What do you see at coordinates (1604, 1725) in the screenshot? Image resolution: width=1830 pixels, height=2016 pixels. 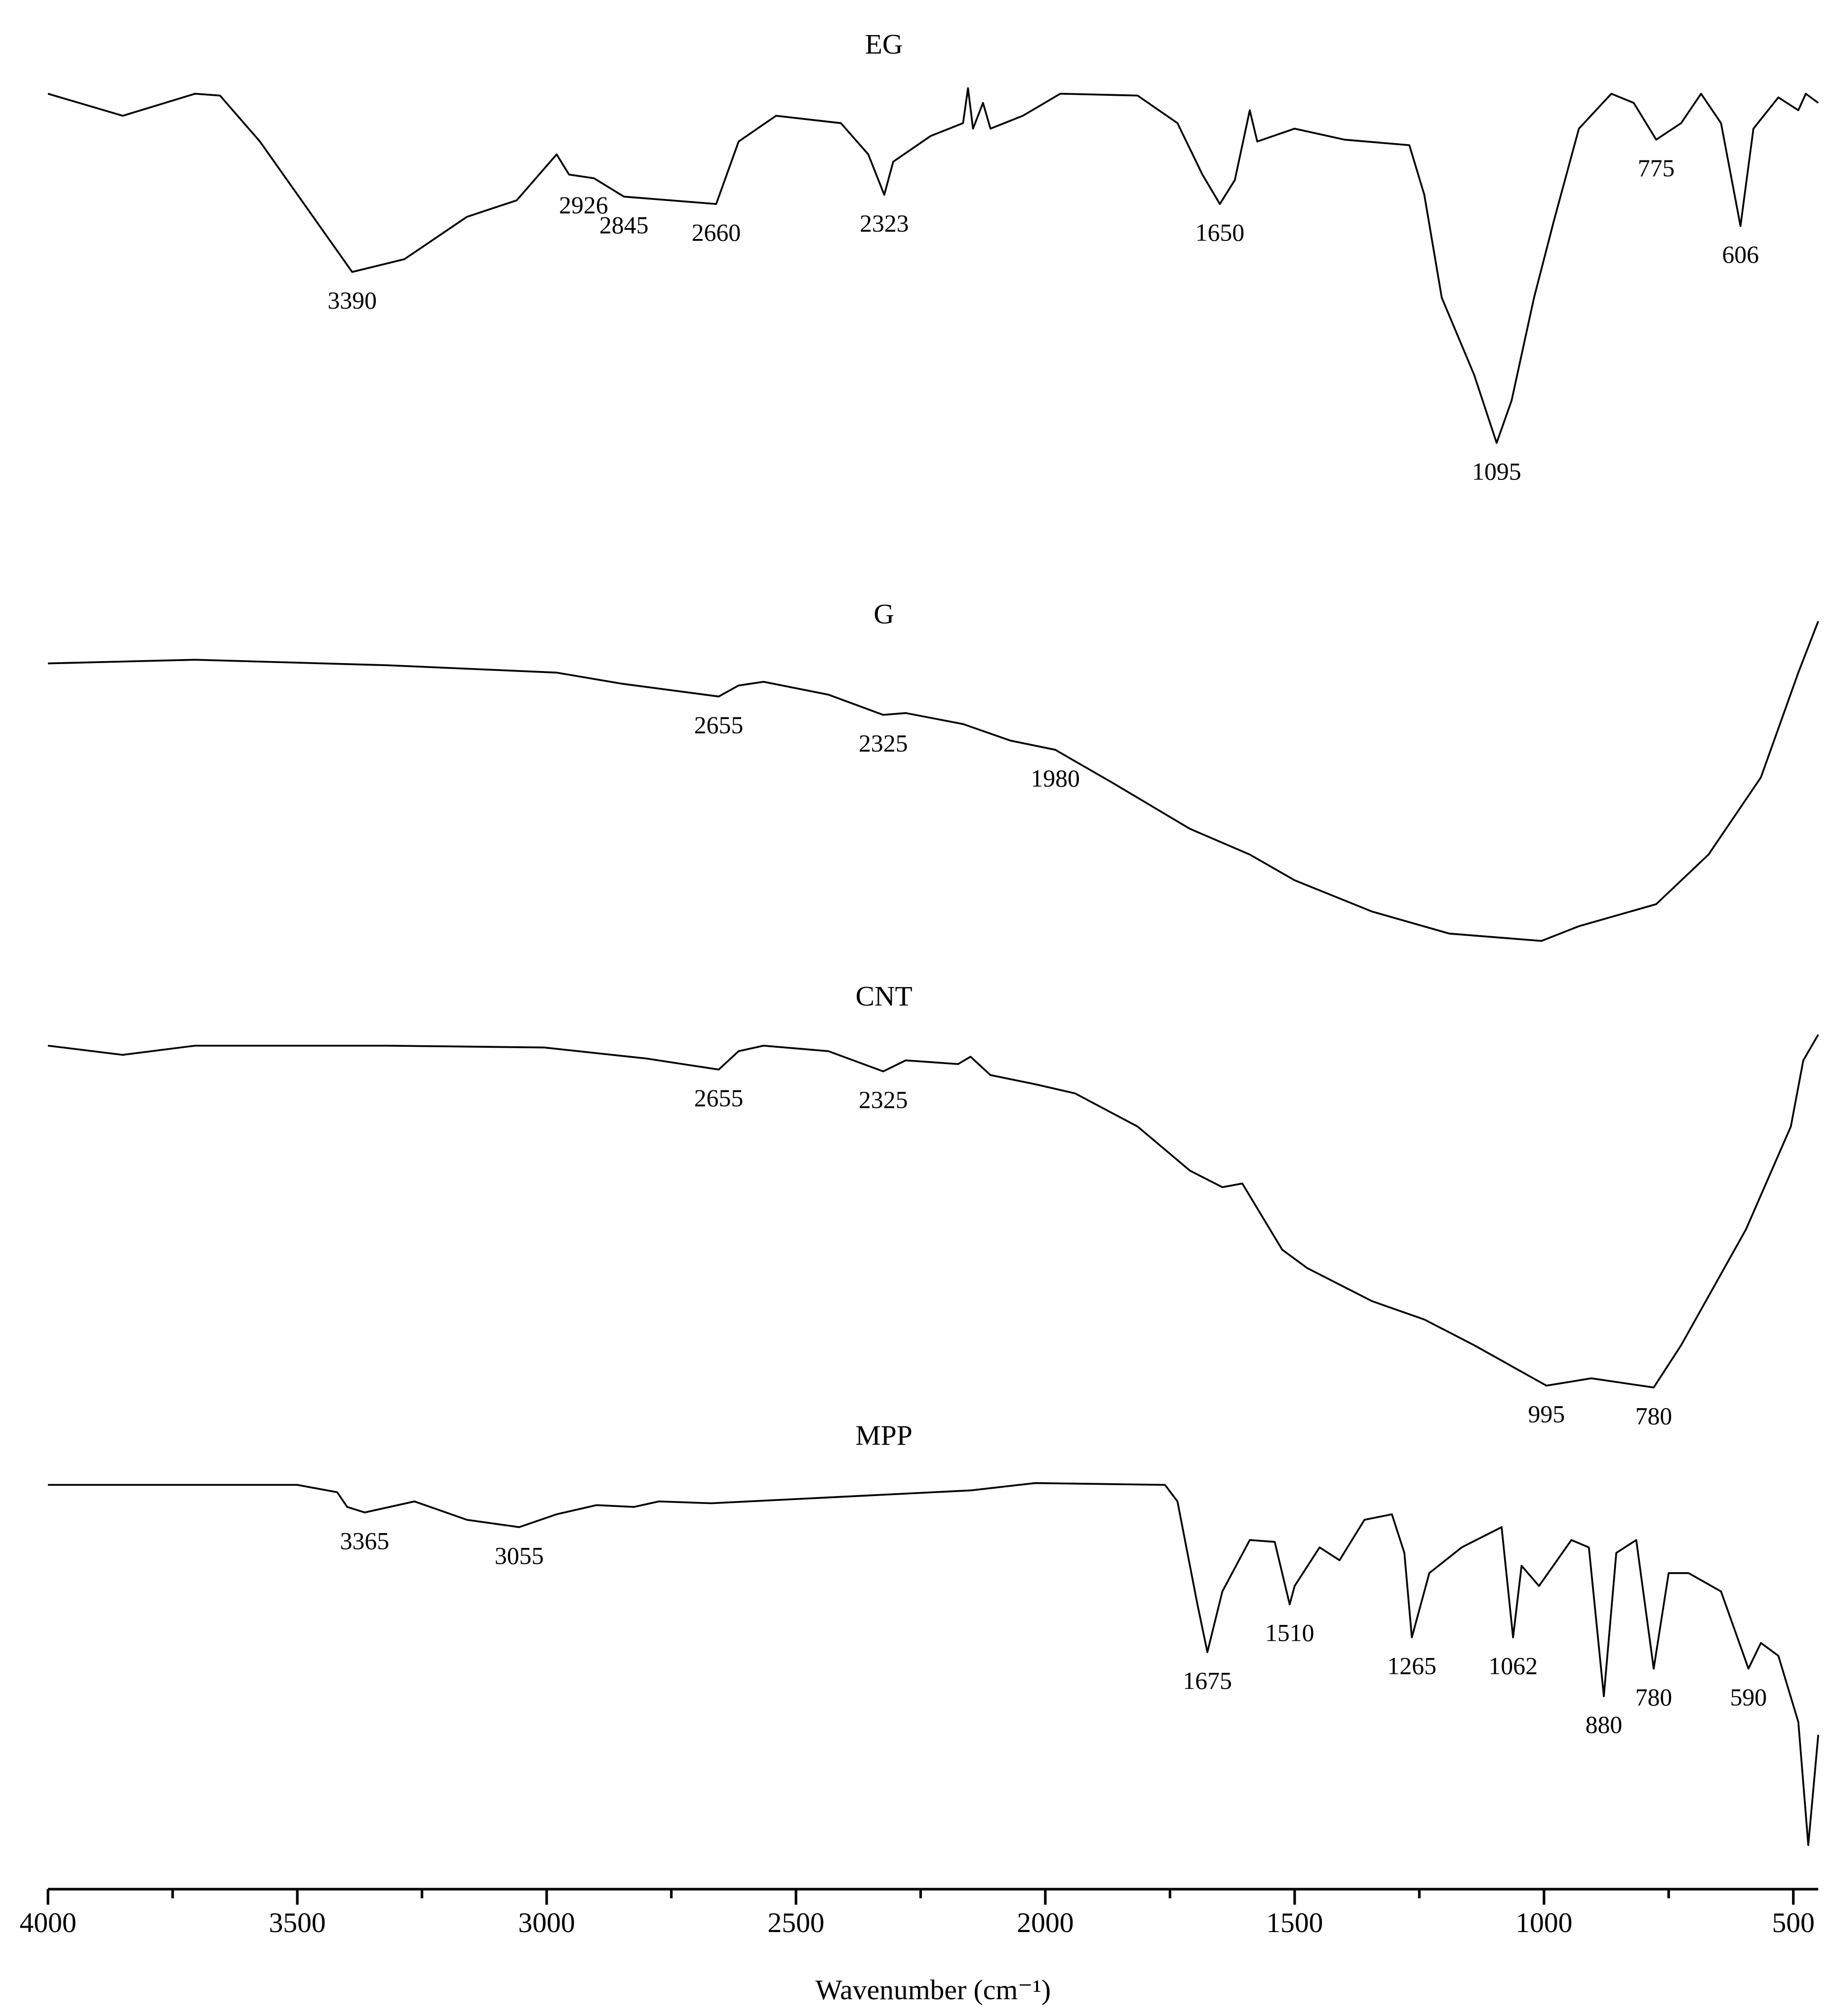 I see `peak-label: 880` at bounding box center [1604, 1725].